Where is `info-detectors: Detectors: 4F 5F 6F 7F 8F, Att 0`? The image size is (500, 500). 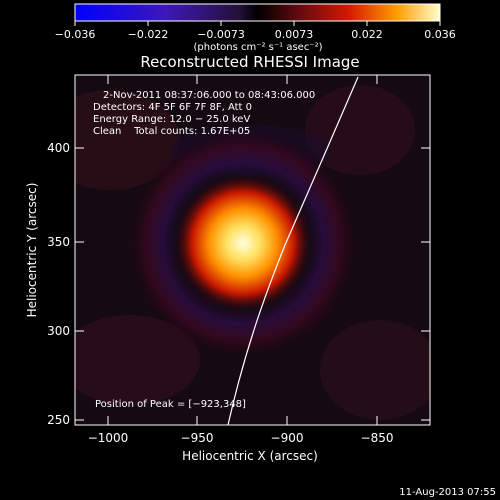
info-detectors: Detectors: 4F 5F 6F 7F 8F, Att 0 is located at coordinates (172, 107).